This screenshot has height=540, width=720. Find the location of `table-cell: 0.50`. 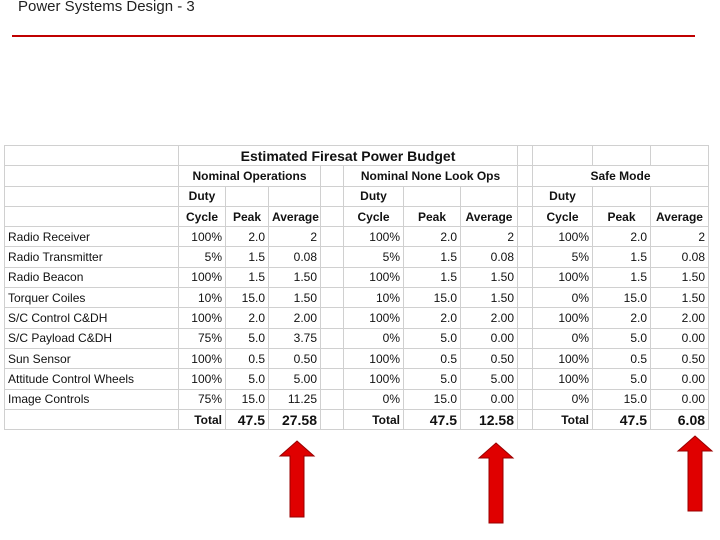

table-cell: 0.50 is located at coordinates (680, 358).